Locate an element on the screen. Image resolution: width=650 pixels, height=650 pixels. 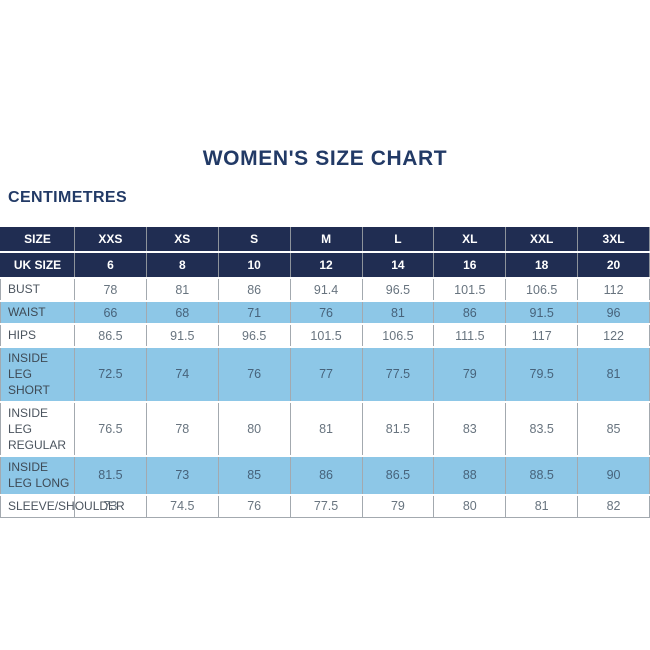
size-header-cell: XXL is located at coordinates (542, 240).